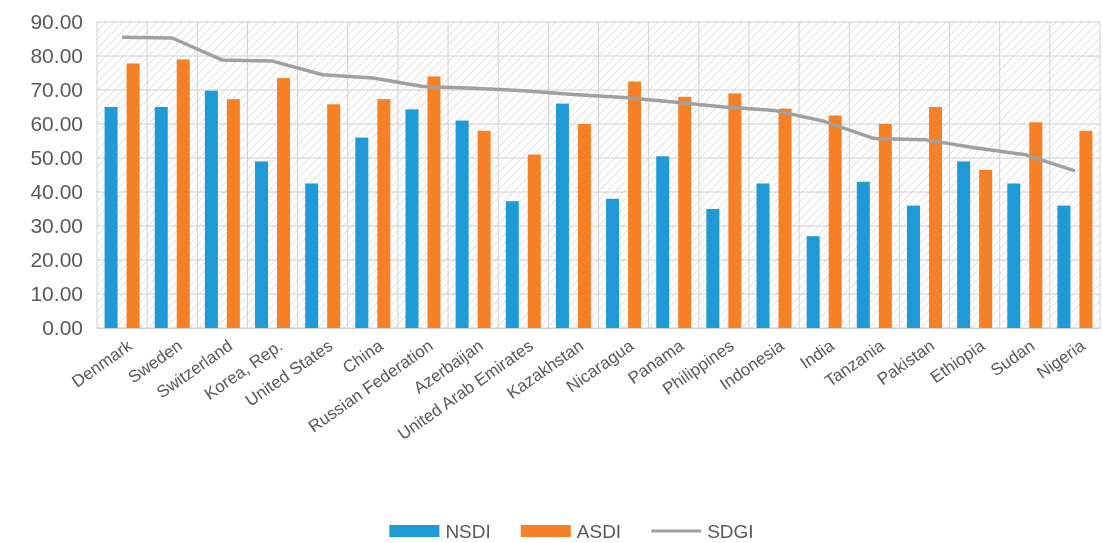  I want to click on y-tick-label: 20.00, so click(56, 260).